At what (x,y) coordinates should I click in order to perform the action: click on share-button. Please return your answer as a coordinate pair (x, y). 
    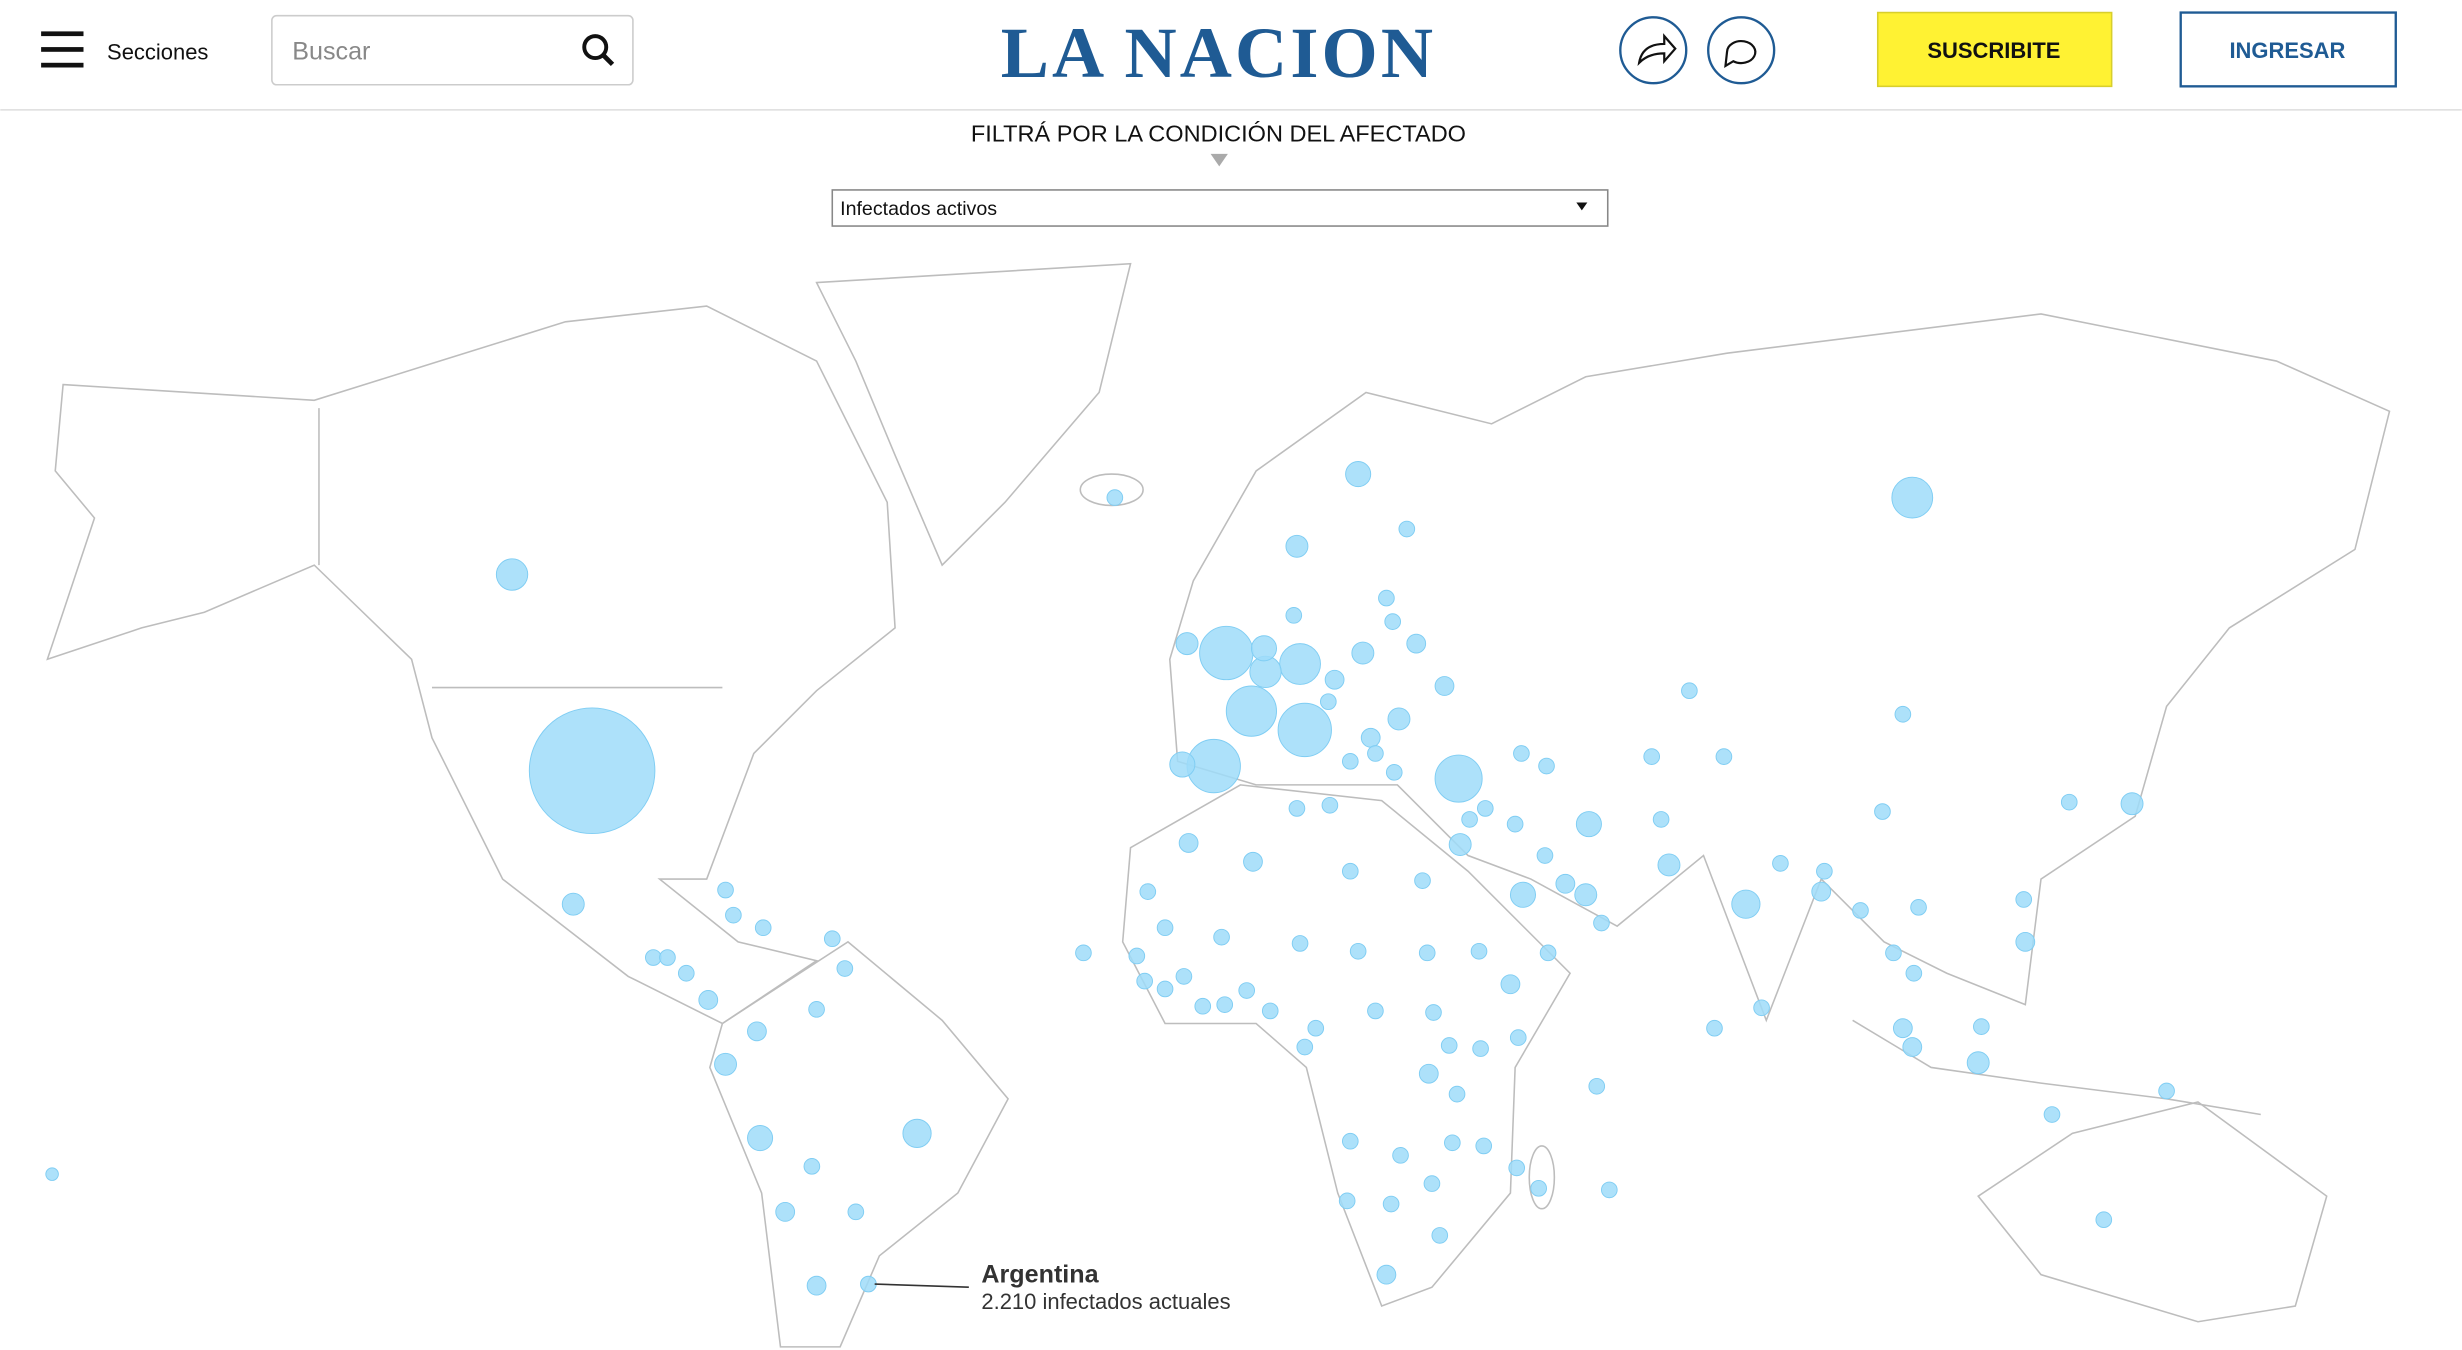
    Looking at the image, I should click on (1653, 50).